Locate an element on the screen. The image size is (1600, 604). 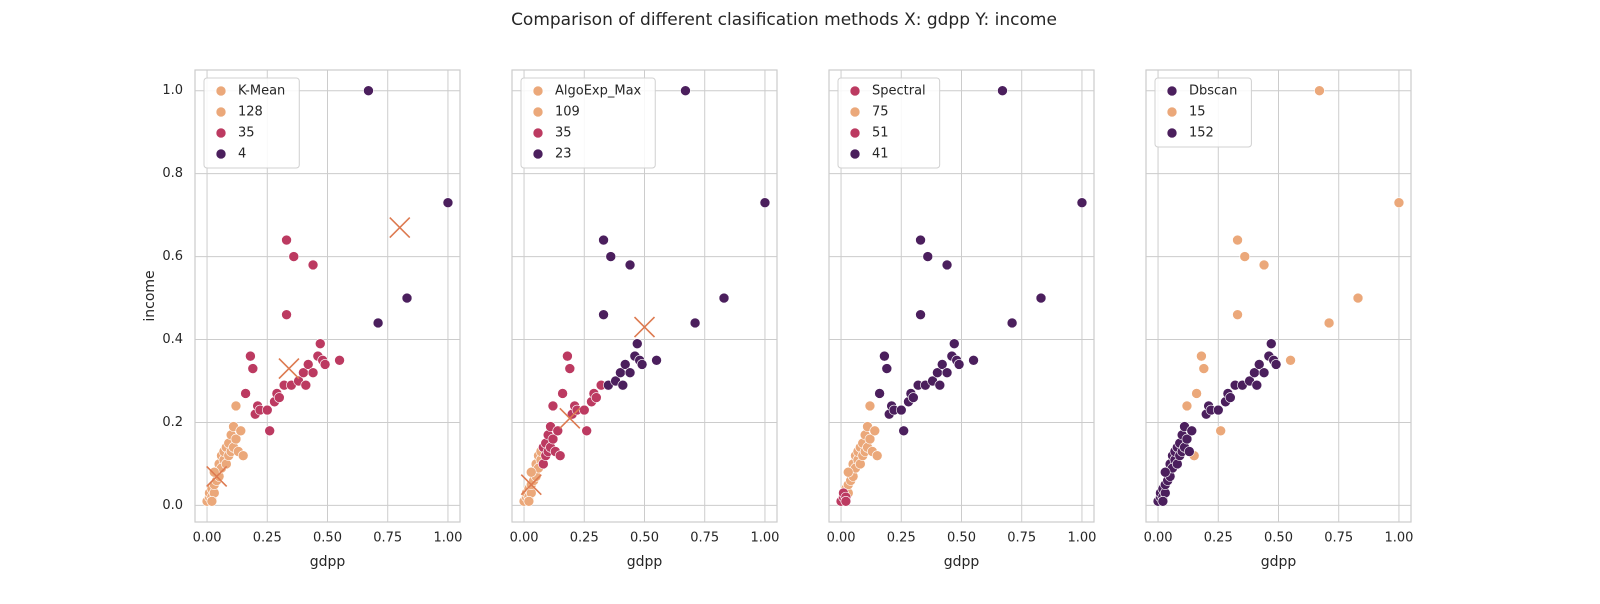
legend: K-Mean 128 35 4 is located at coordinates (251, 123).